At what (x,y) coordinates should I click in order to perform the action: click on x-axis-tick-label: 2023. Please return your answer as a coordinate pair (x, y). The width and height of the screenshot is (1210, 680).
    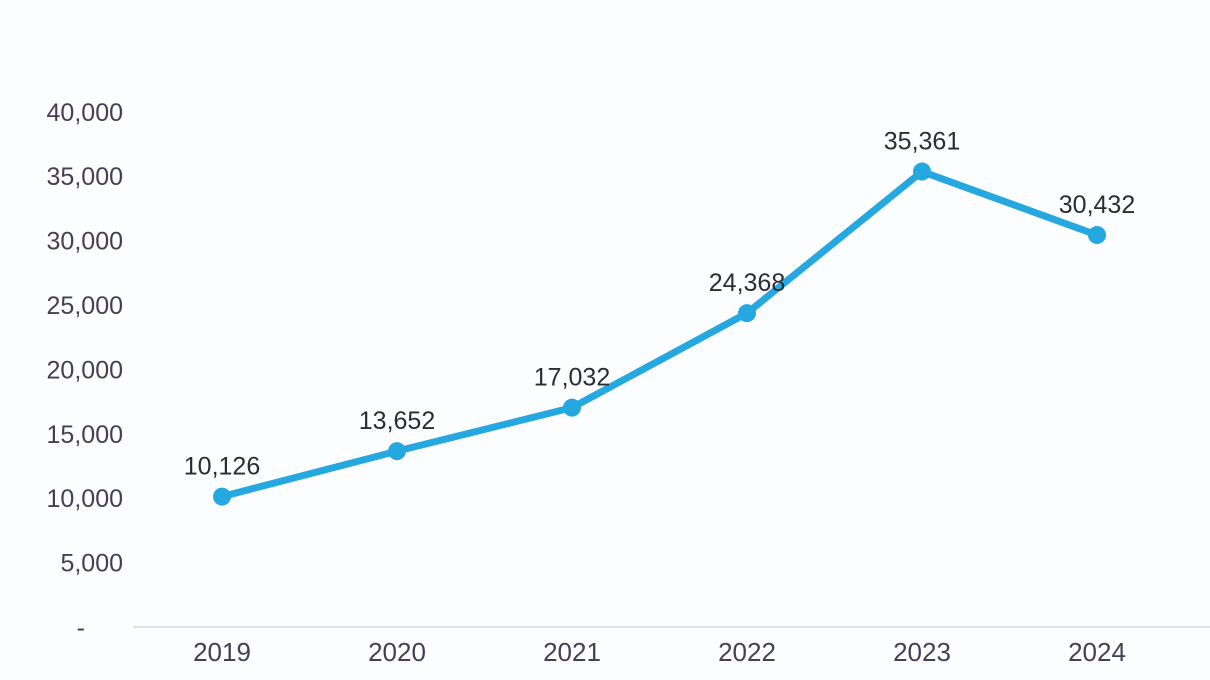
    Looking at the image, I should click on (922, 652).